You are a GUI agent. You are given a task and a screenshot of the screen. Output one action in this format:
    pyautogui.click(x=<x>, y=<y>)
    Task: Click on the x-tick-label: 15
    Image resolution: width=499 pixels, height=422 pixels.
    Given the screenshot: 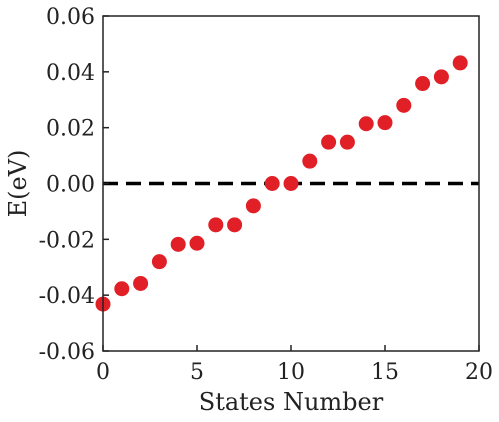 What is the action you would take?
    pyautogui.click(x=385, y=372)
    